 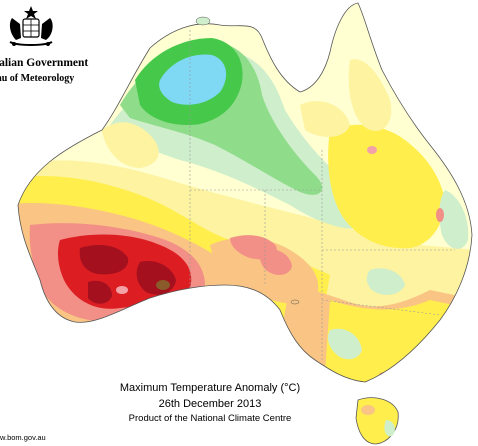 I want to click on anomaly-zone-yellow-north, so click(x=130, y=145).